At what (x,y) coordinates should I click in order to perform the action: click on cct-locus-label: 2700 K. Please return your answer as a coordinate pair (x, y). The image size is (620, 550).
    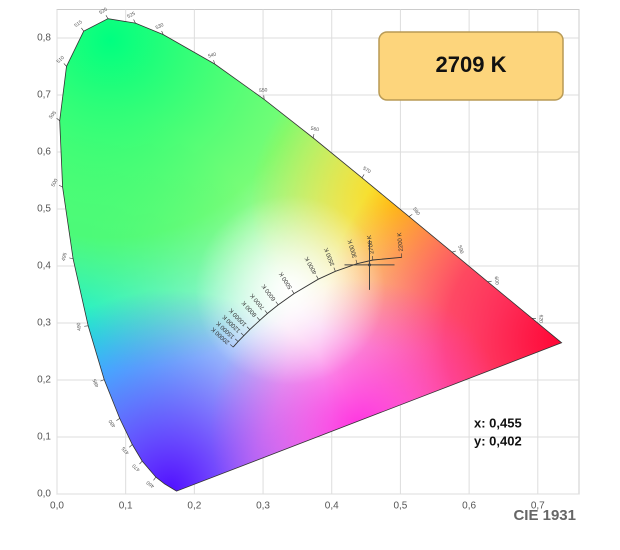
    Looking at the image, I should click on (371, 245).